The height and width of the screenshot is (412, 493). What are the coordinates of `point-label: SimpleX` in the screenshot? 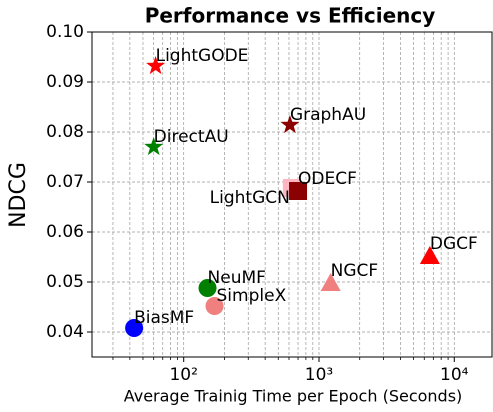 It's located at (252, 296).